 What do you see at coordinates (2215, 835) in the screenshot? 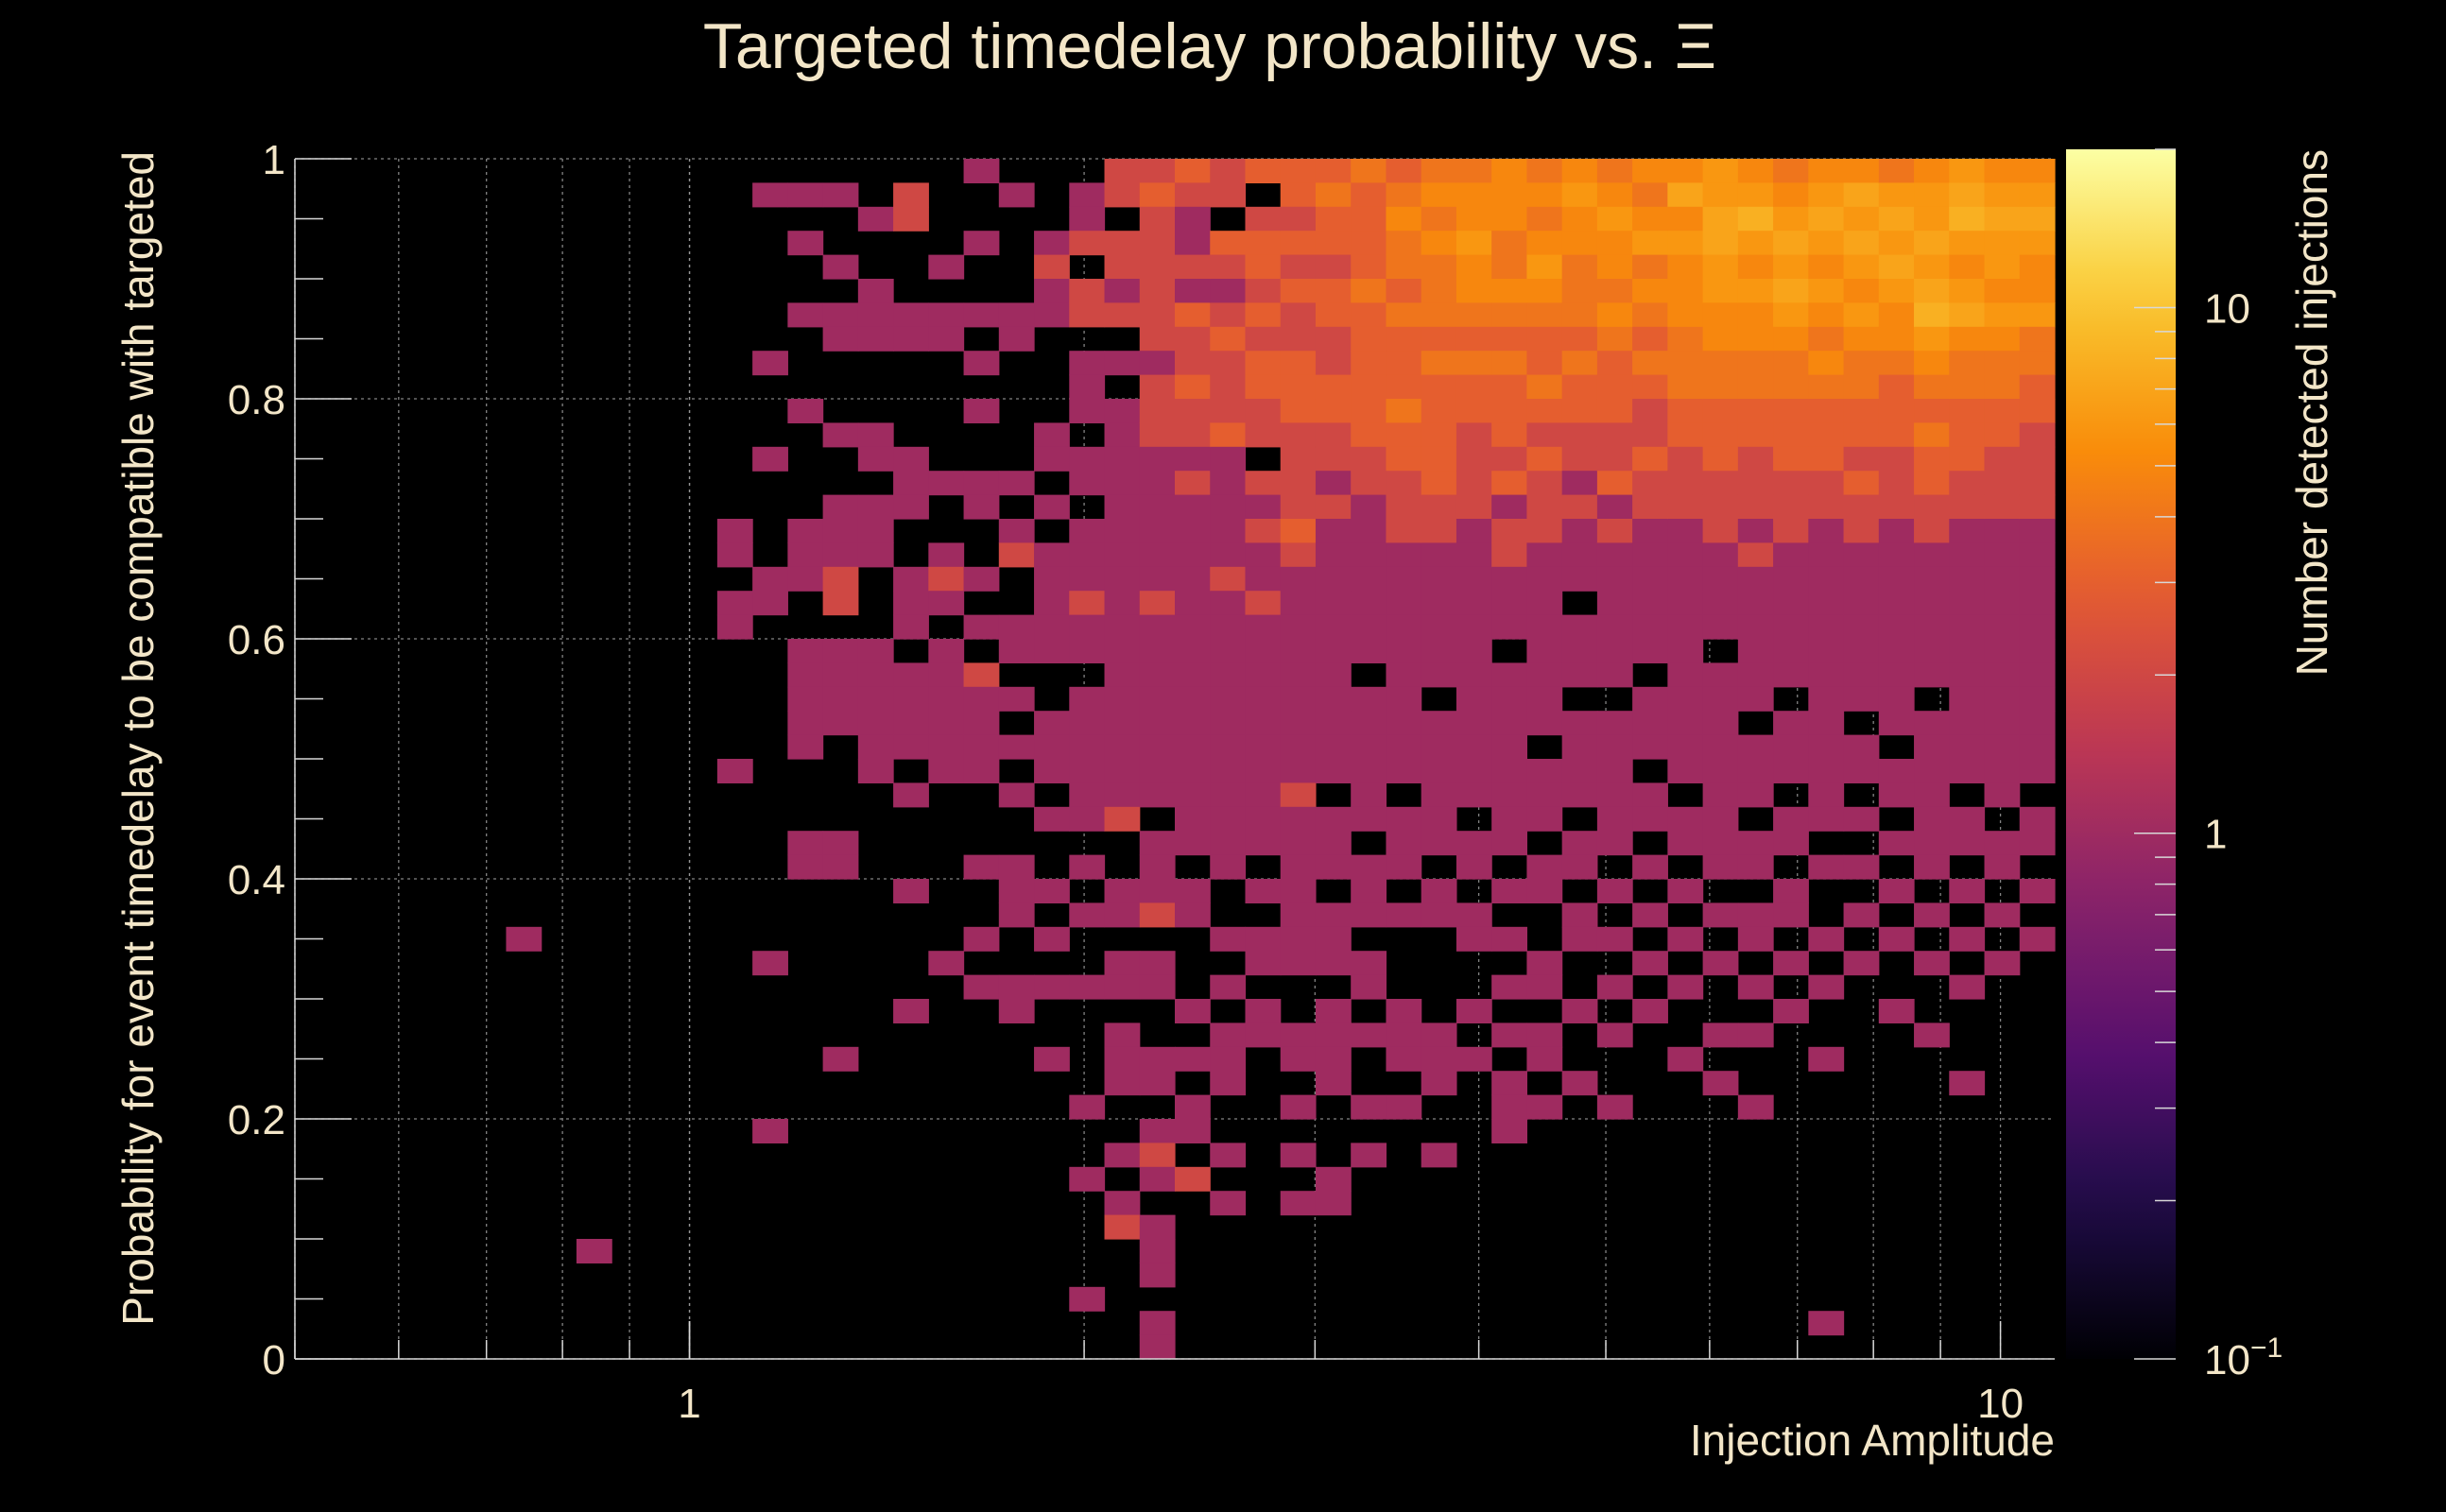
I see `colorbar-tick-label: 1` at bounding box center [2215, 835].